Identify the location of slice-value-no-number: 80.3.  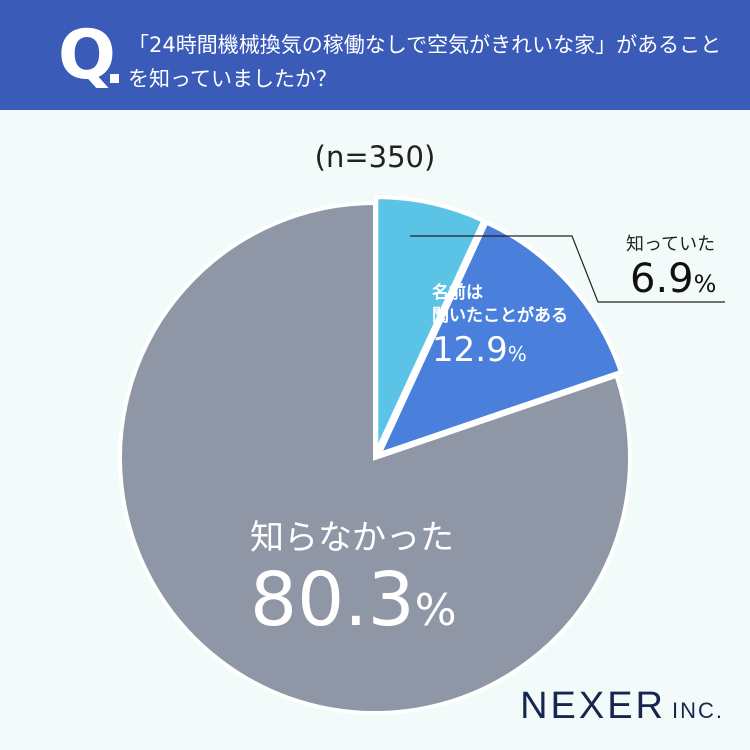
(332, 600).